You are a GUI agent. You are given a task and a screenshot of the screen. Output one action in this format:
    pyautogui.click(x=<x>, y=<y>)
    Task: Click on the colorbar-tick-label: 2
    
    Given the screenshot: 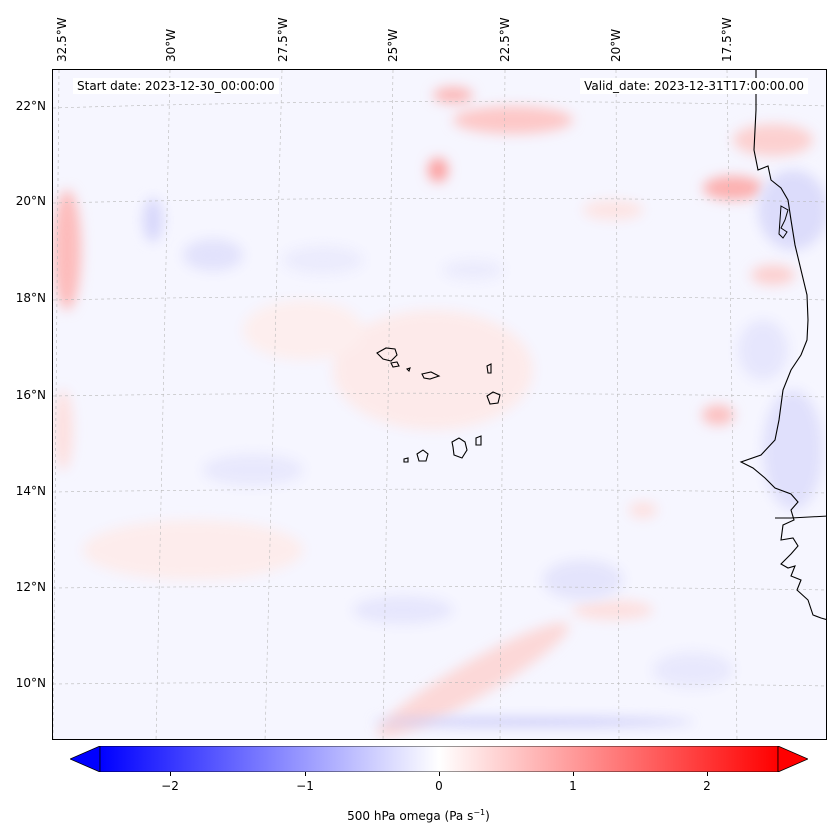 What is the action you would take?
    pyautogui.click(x=707, y=786)
    